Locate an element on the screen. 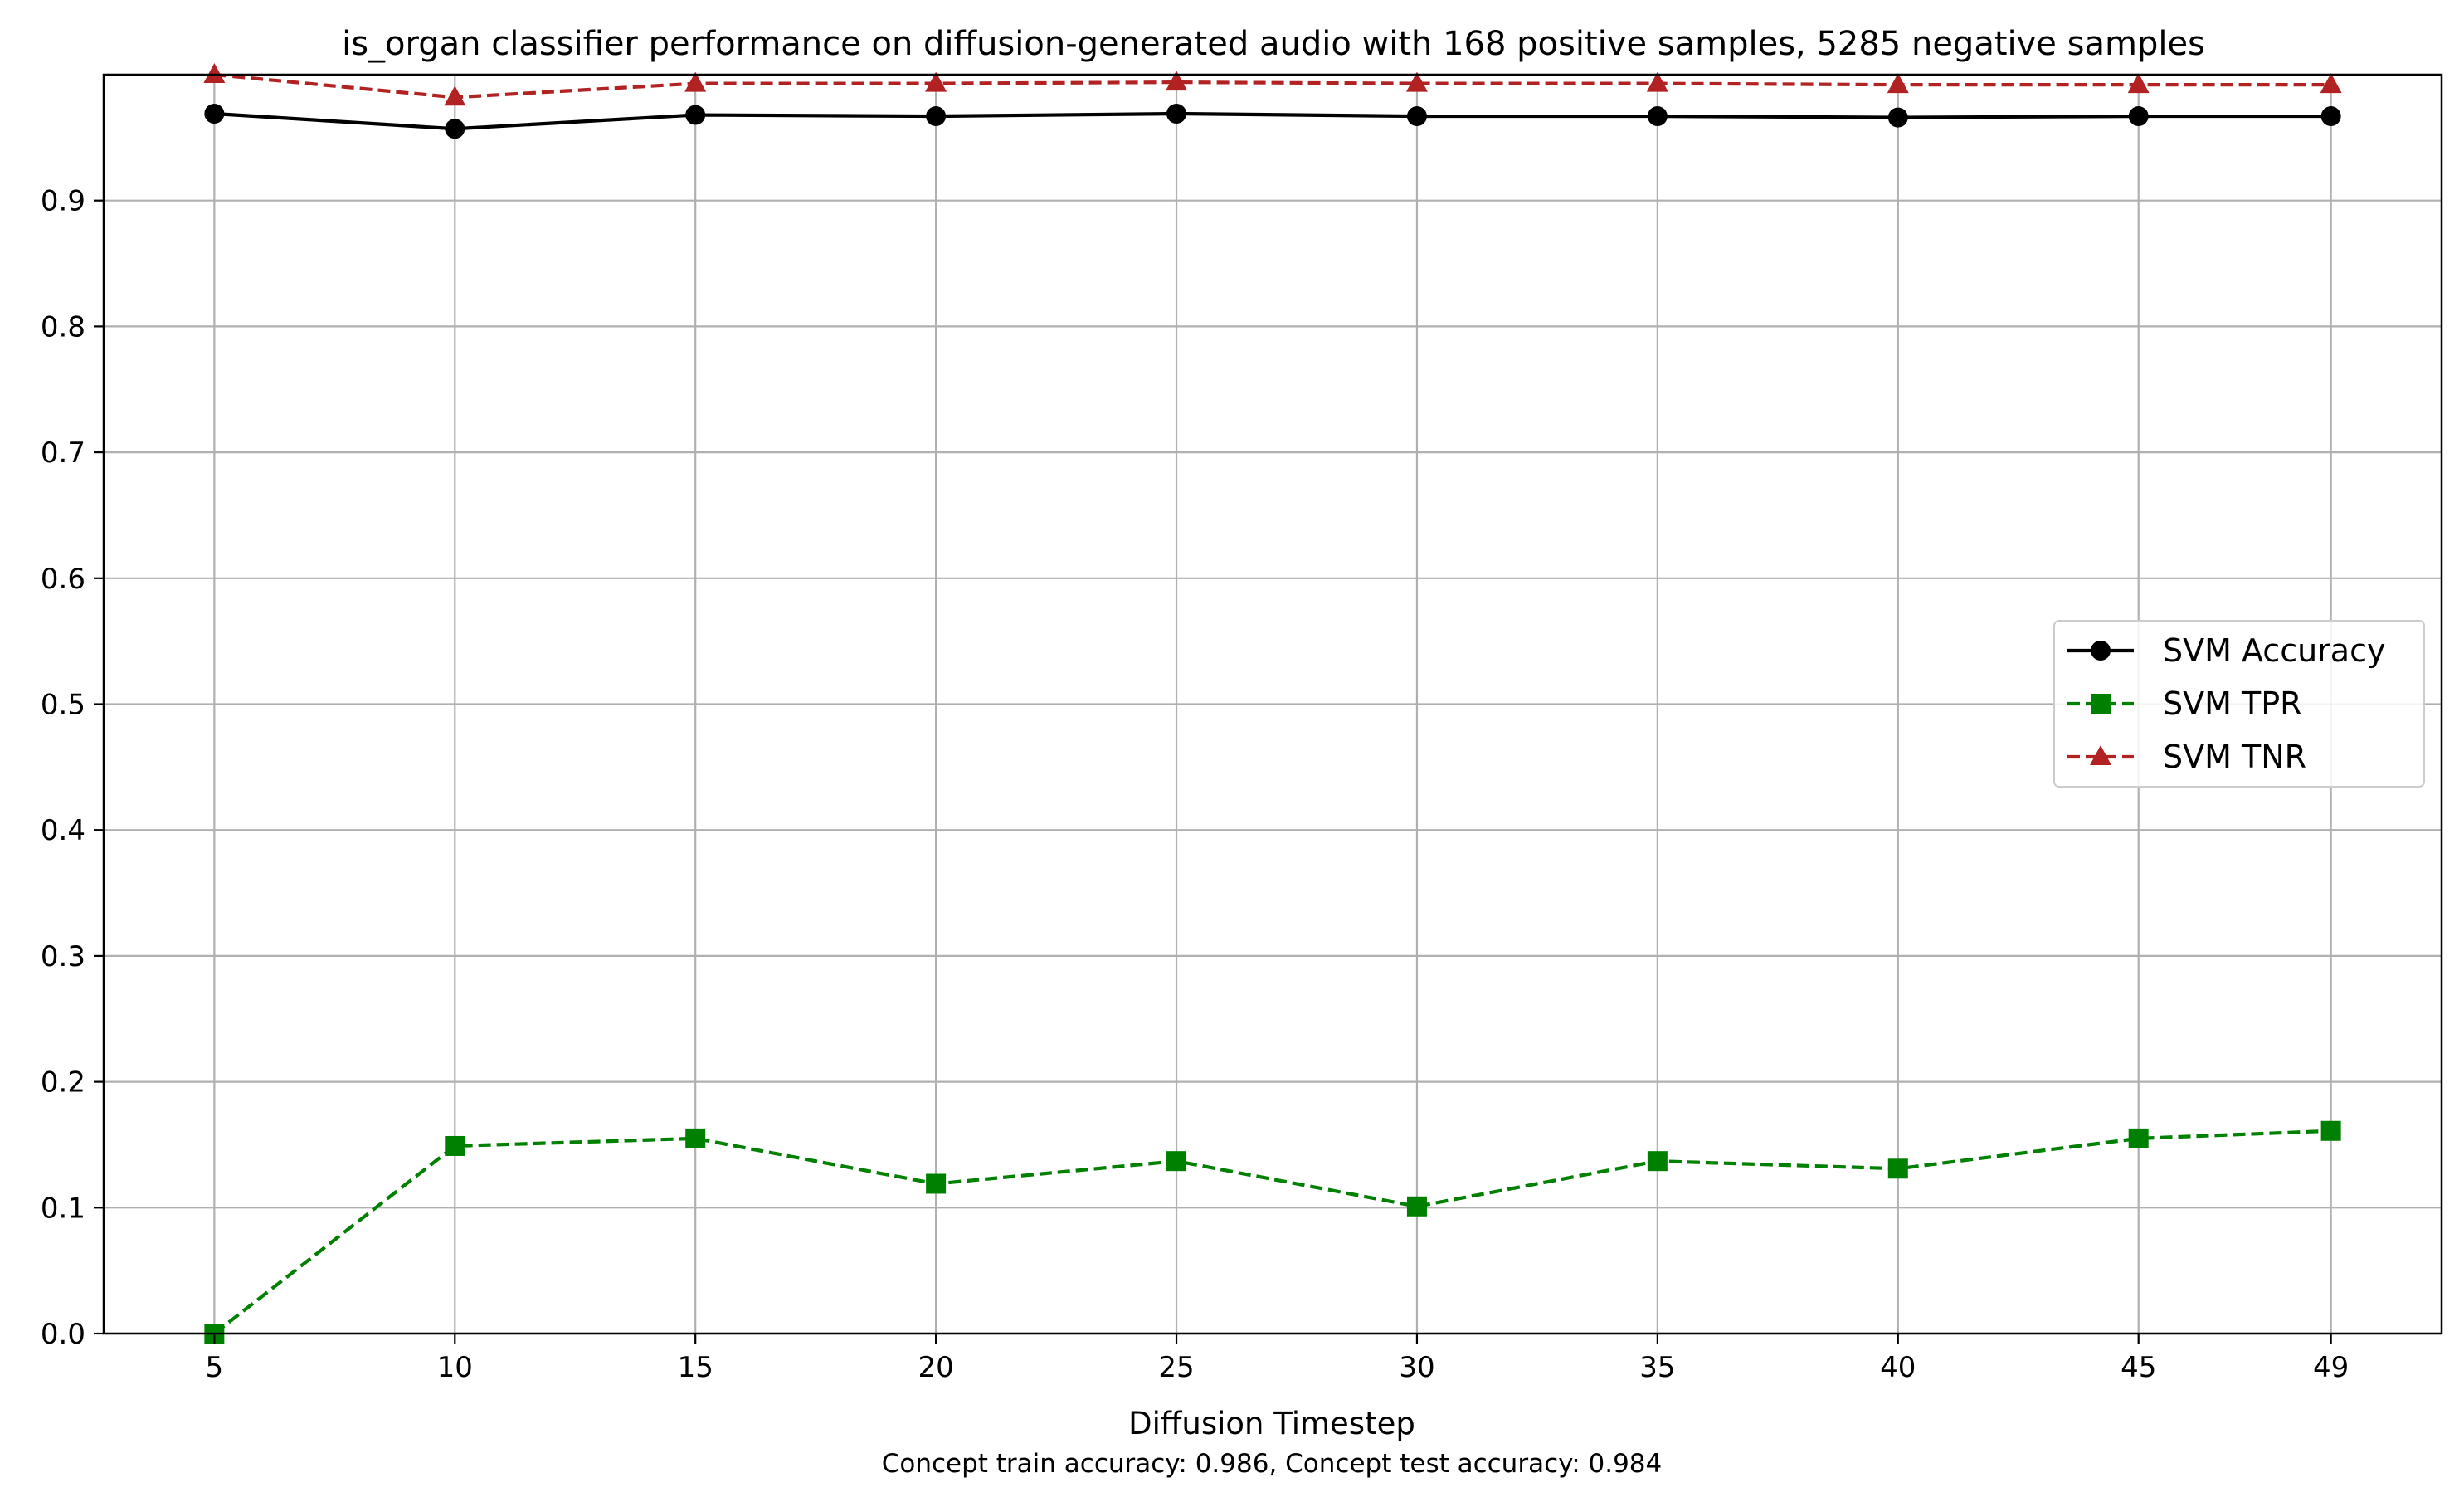  x-tick-label: 15 is located at coordinates (695, 1367).